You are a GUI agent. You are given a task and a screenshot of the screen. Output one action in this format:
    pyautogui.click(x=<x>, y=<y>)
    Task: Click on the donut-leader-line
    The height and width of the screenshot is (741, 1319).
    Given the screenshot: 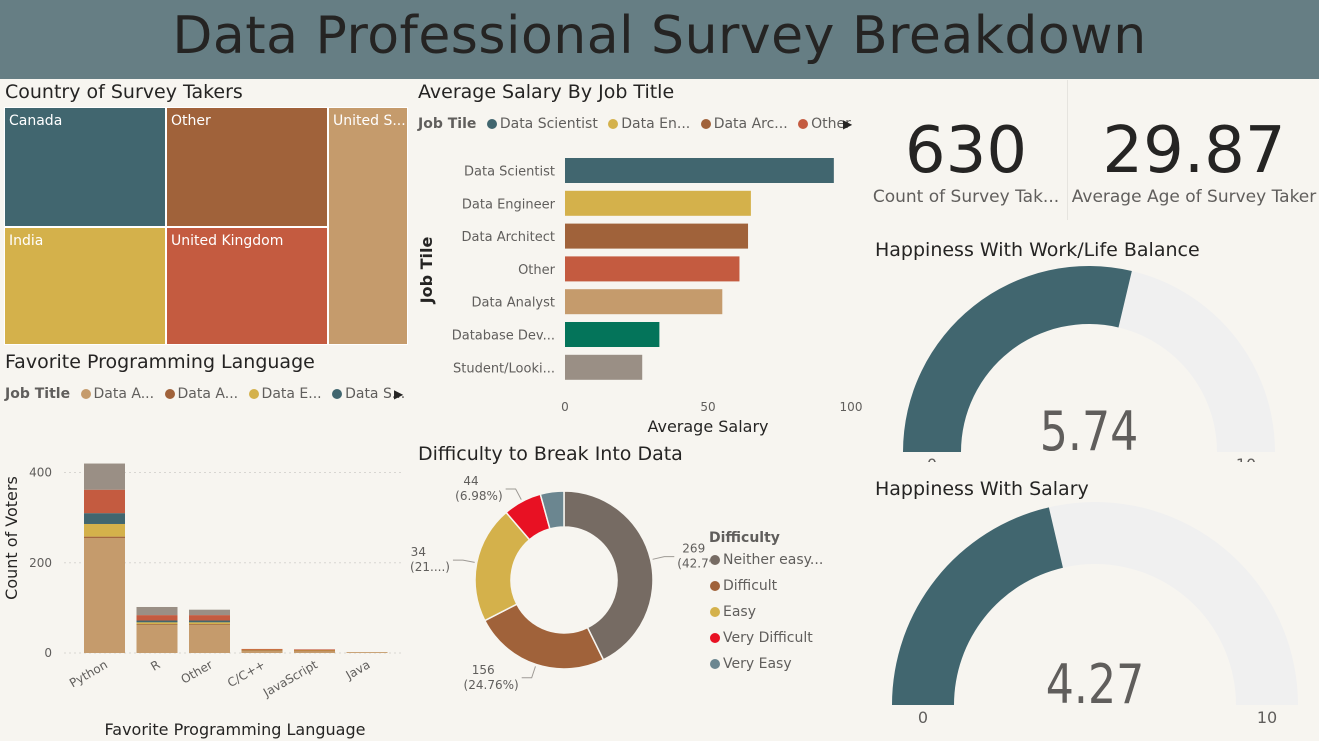 What is the action you would take?
    pyautogui.click(x=528, y=672)
    